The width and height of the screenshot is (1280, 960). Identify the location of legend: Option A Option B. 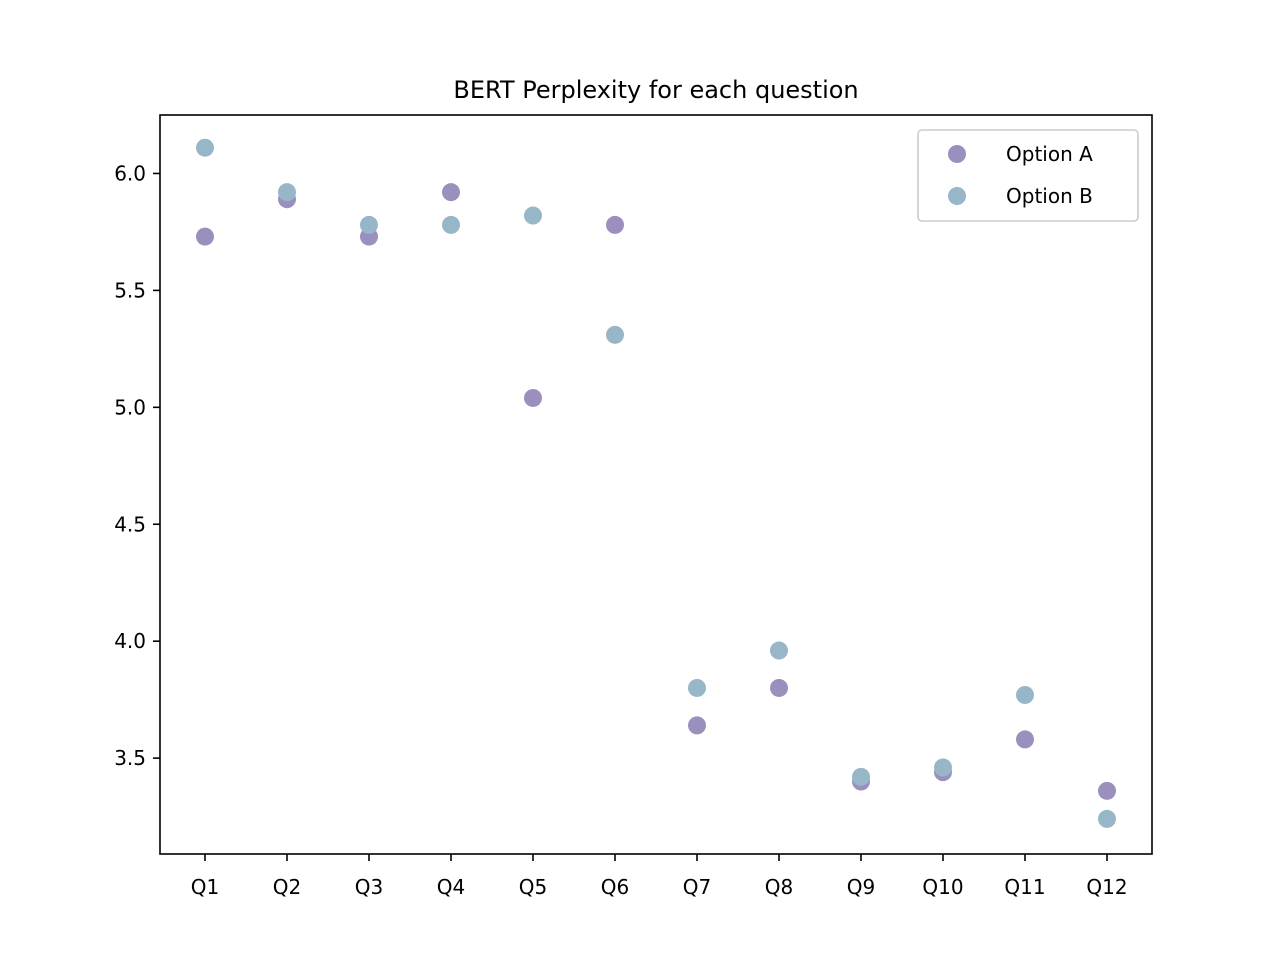
(1028, 175).